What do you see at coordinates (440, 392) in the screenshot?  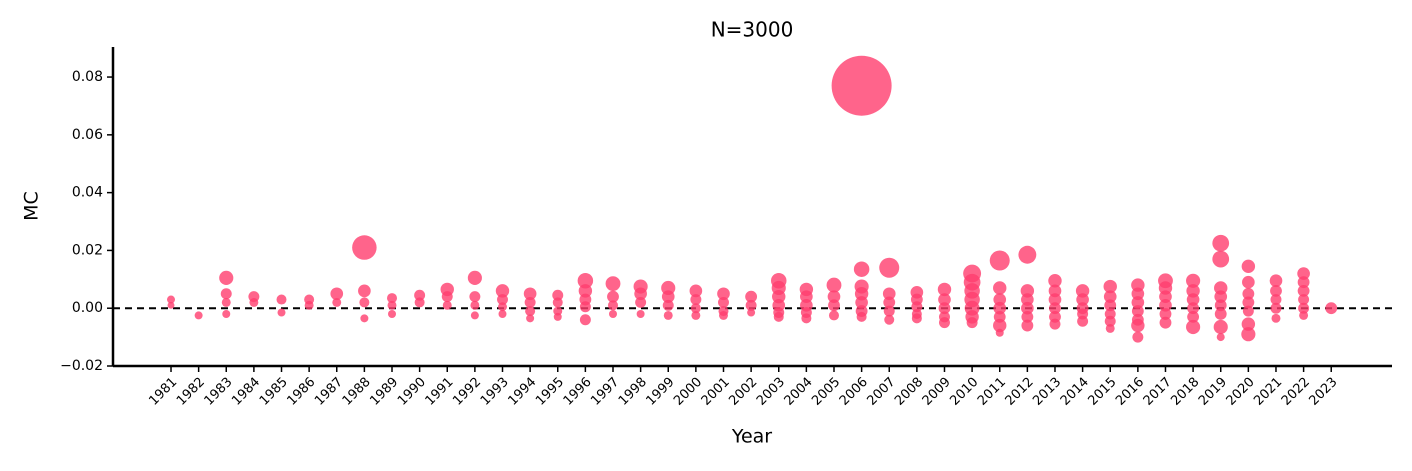 I see `x-tick-label: 1991` at bounding box center [440, 392].